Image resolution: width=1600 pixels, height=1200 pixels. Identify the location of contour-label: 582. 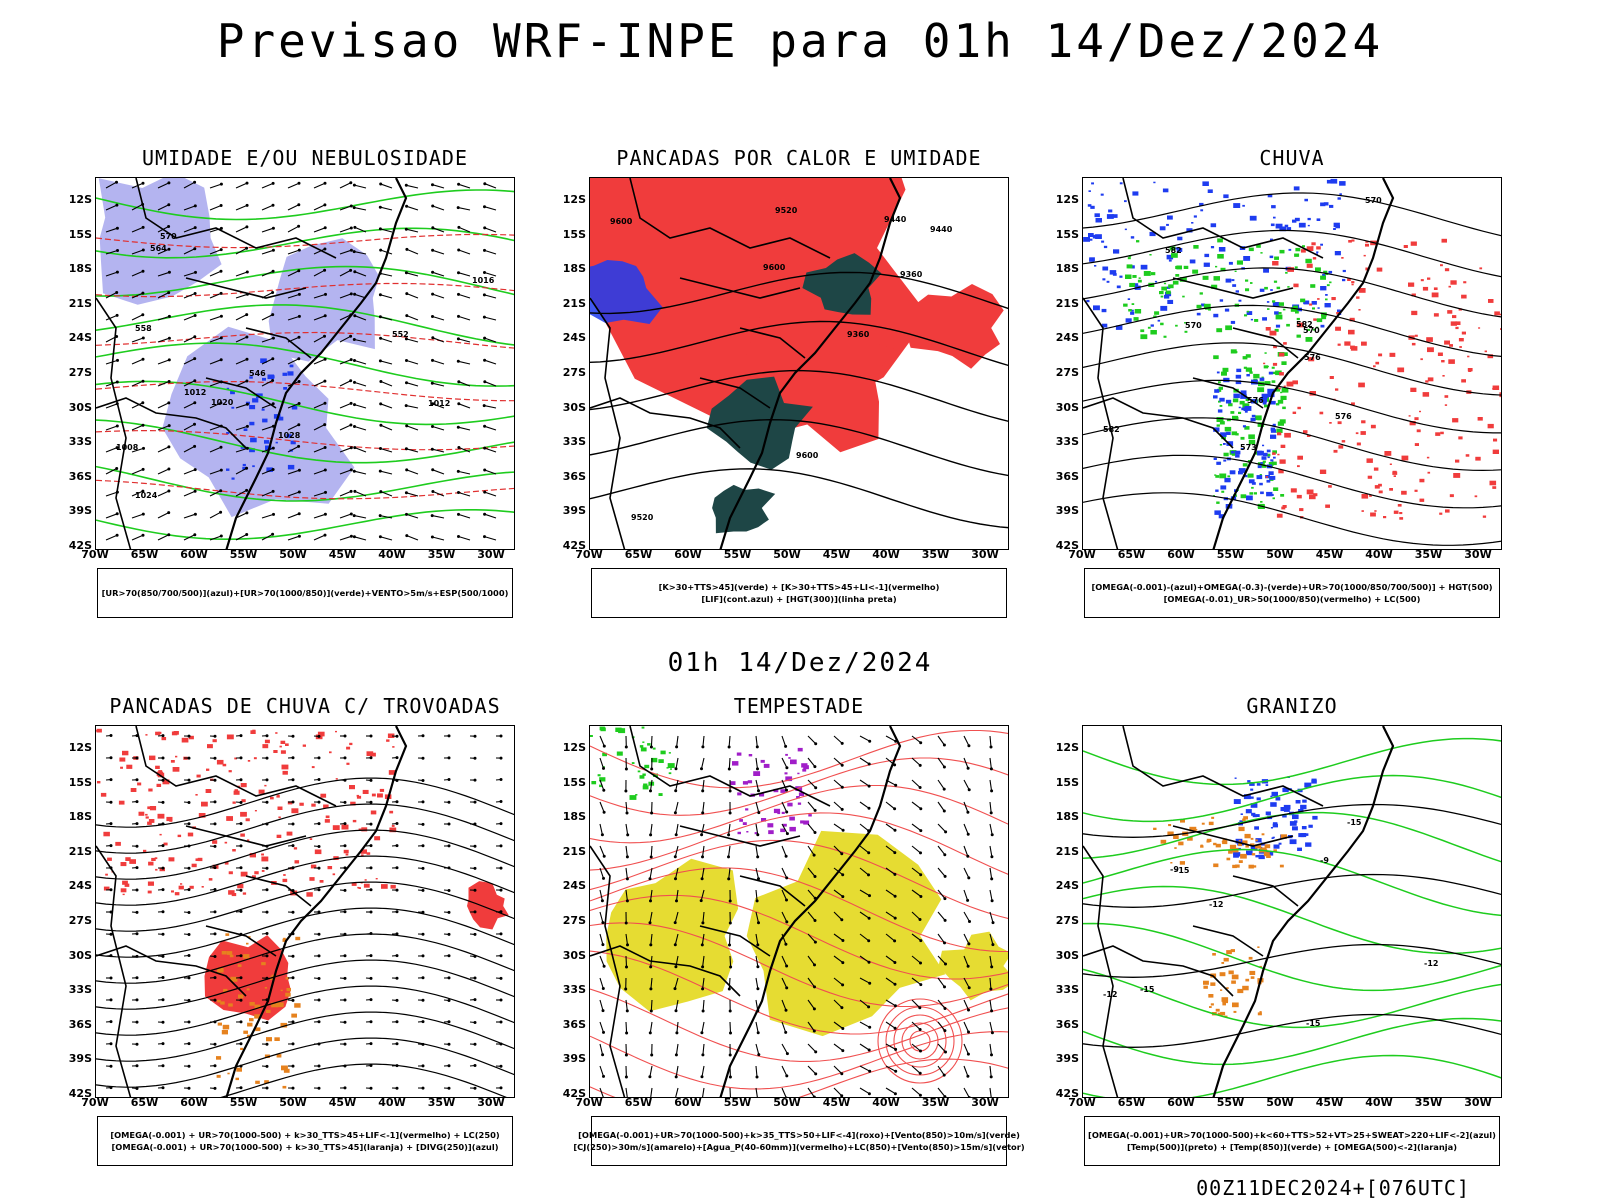
(1111, 429).